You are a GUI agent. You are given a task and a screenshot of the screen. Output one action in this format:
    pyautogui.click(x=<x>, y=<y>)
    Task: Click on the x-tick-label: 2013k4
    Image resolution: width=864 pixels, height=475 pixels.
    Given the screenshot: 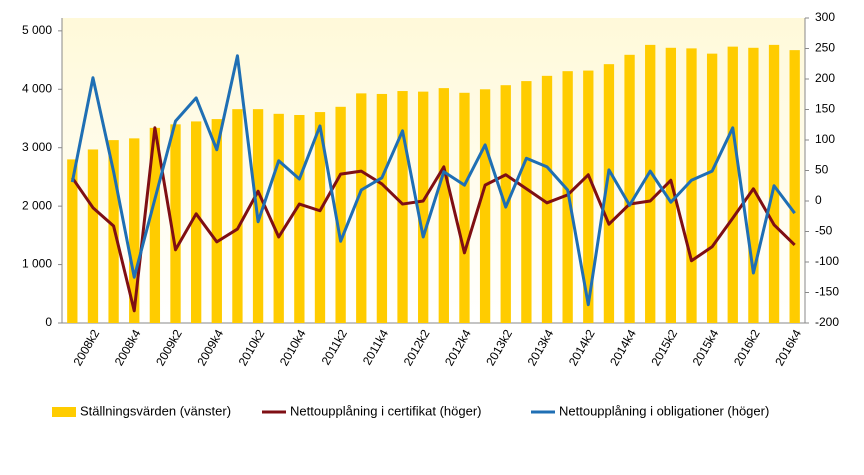 What is the action you would take?
    pyautogui.click(x=541, y=347)
    